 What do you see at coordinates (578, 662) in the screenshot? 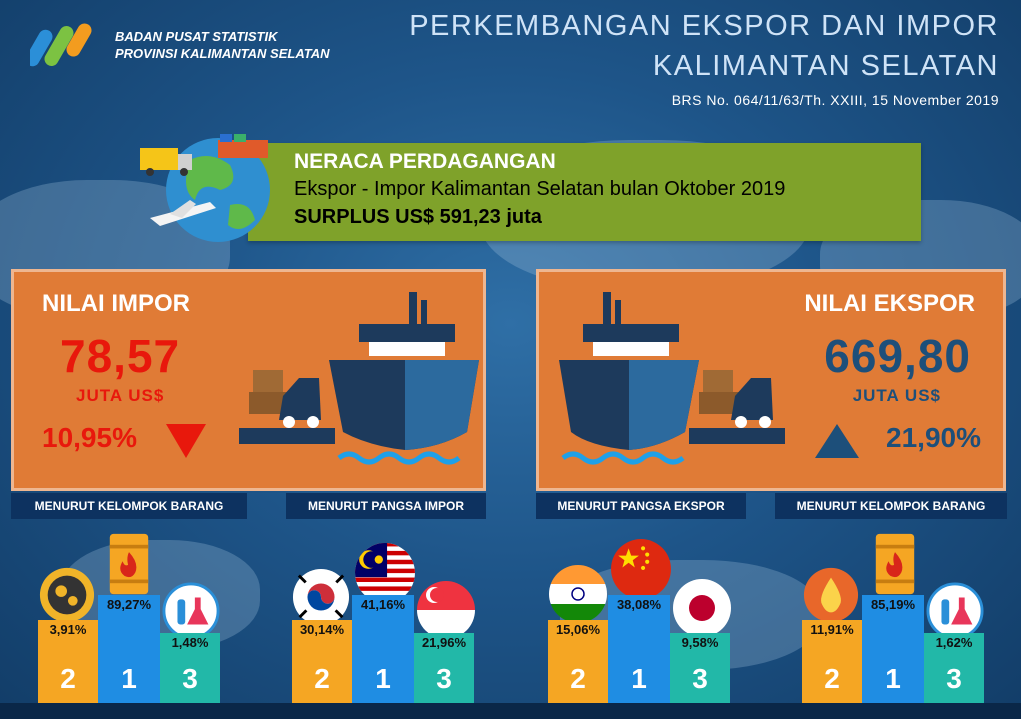
I see `podium-step-2: 15,06% 2` at bounding box center [578, 662].